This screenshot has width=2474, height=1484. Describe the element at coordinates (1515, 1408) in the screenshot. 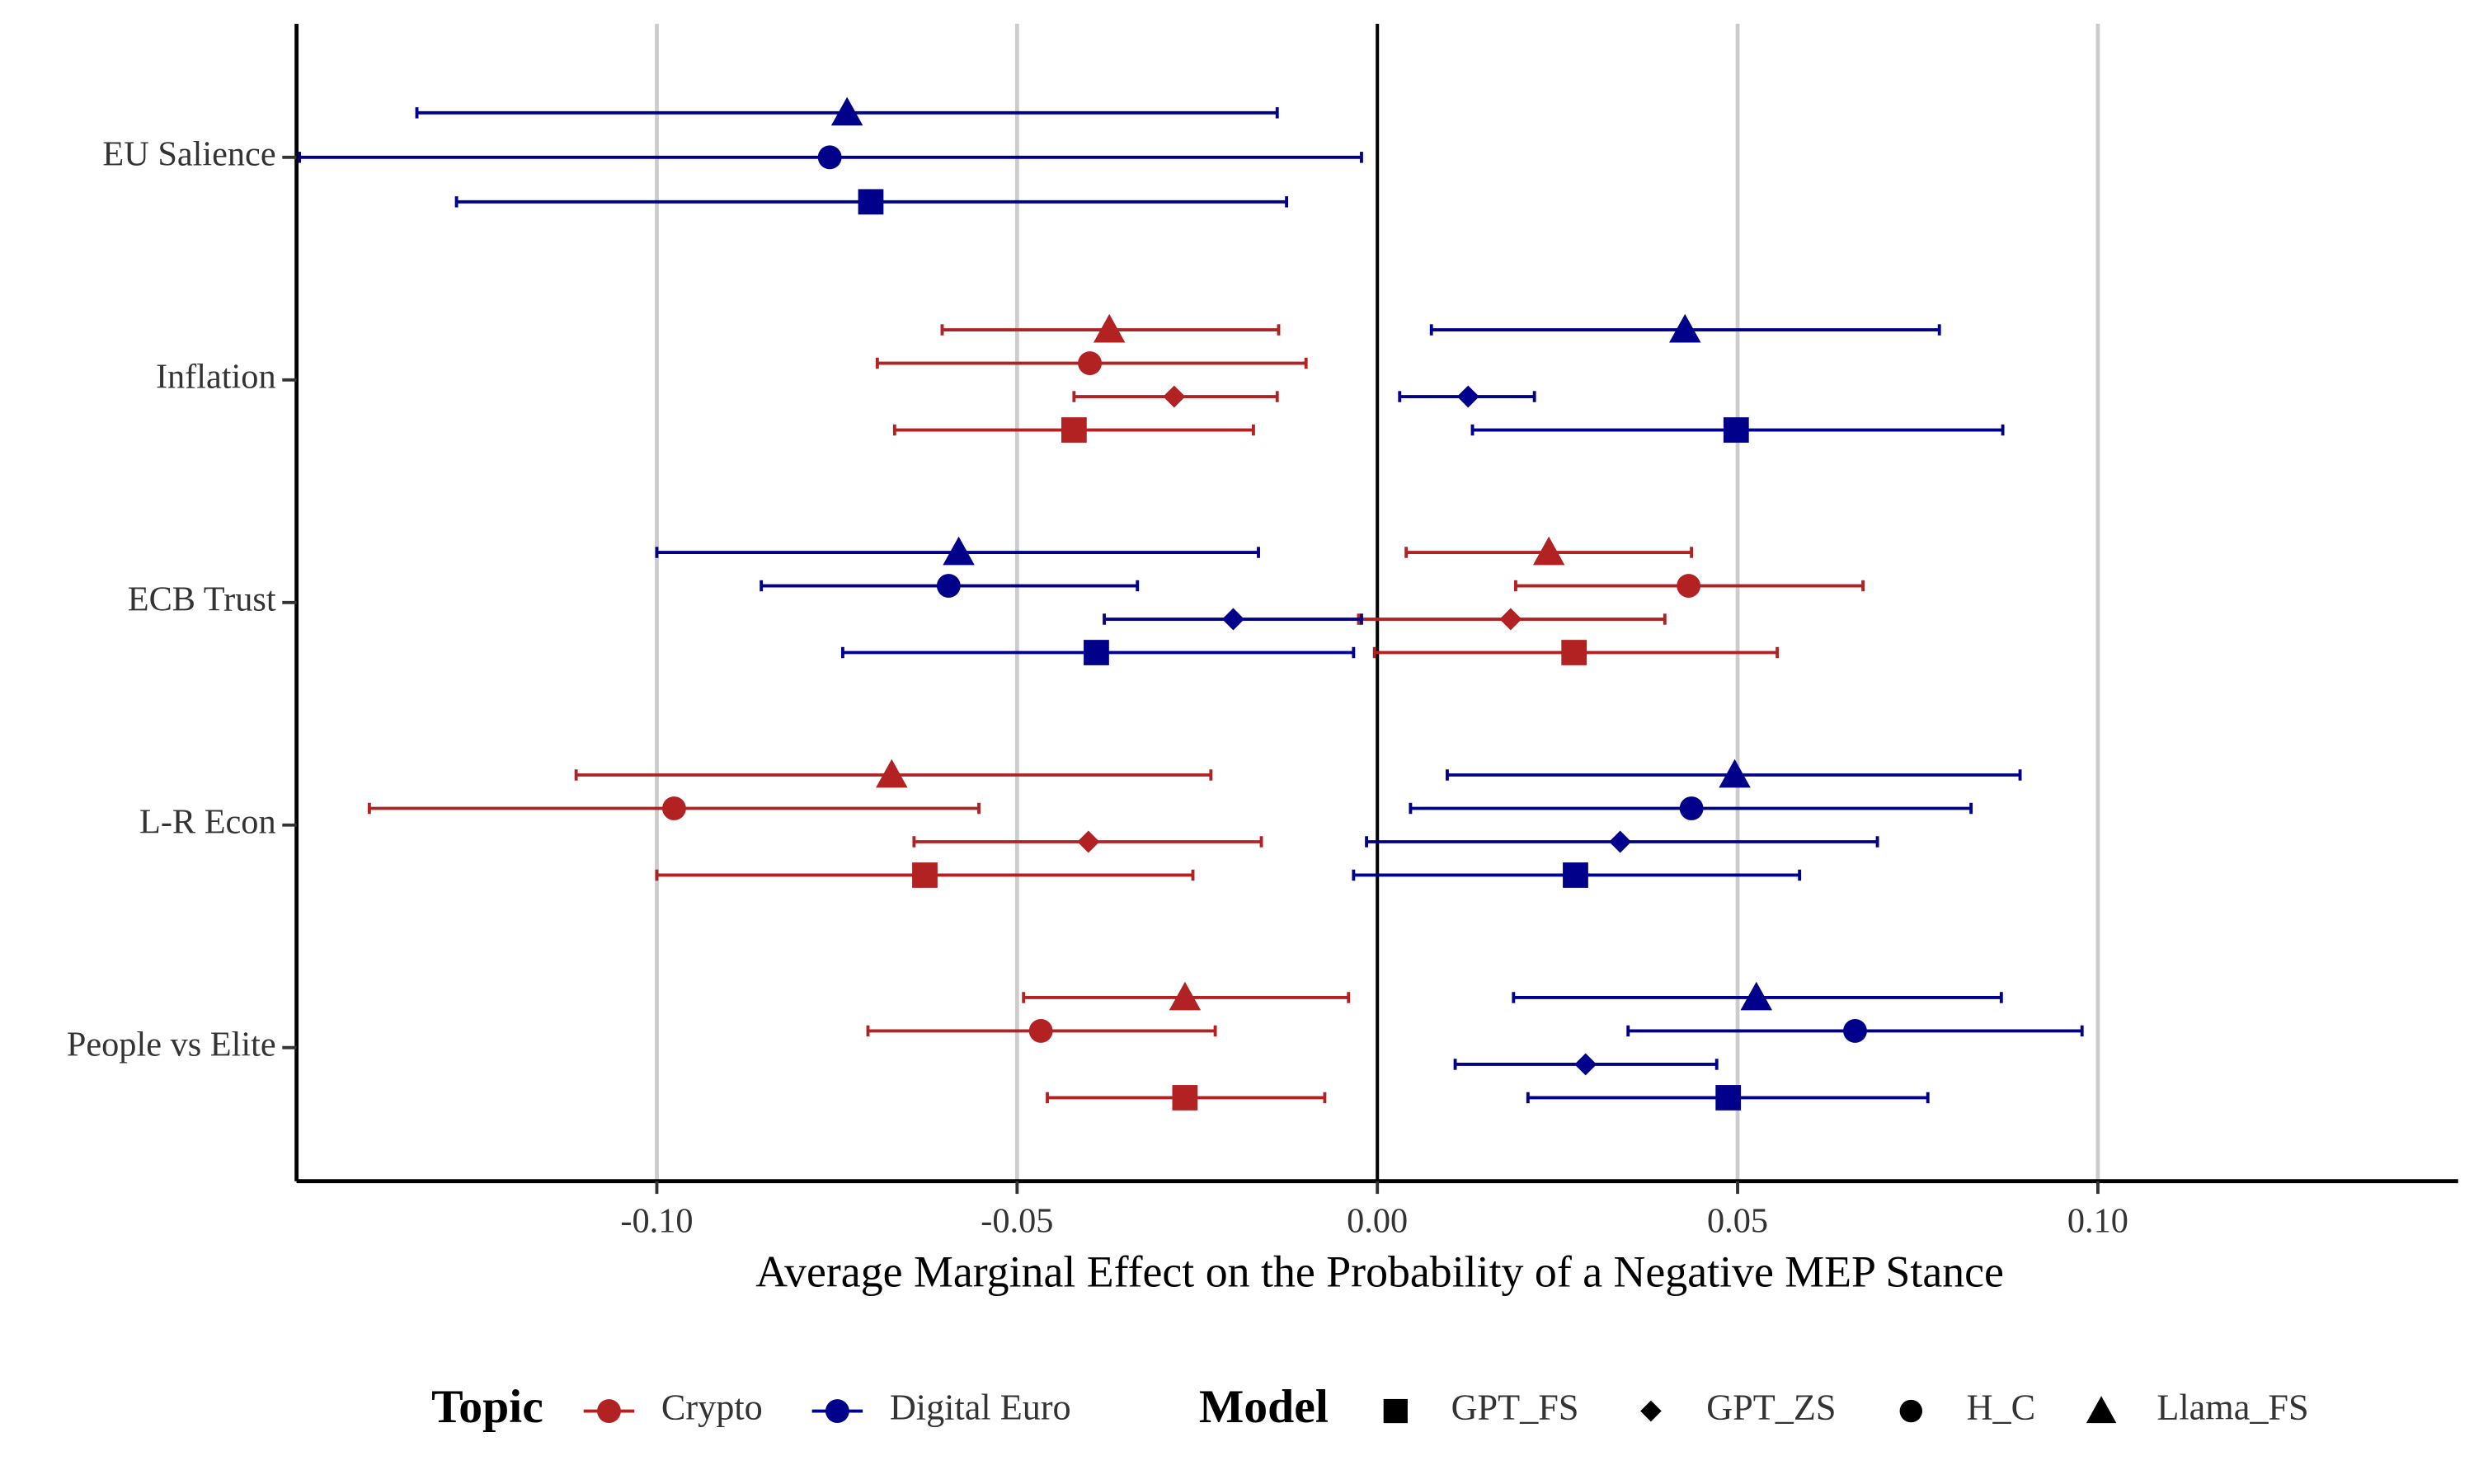

I see `legend-label: GPT_FS` at that location.